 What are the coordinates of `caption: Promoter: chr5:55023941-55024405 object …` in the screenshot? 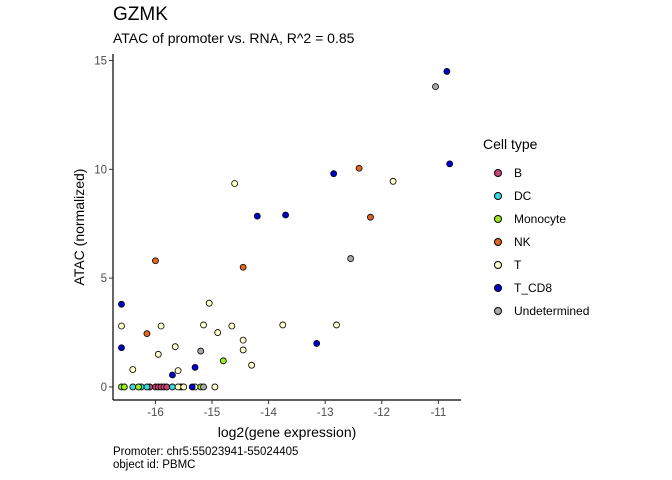 It's located at (205, 459).